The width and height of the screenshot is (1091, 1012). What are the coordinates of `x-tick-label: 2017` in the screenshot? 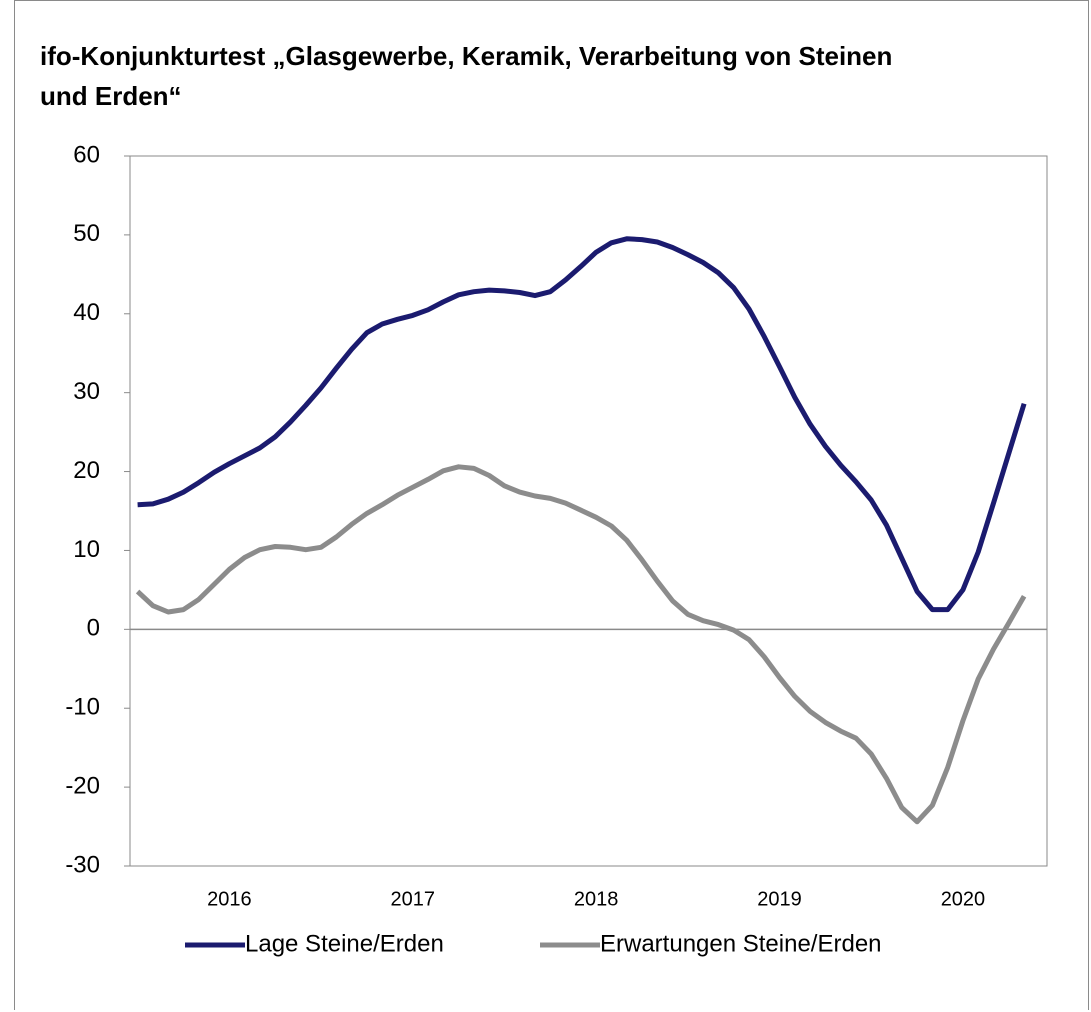 It's located at (412, 899).